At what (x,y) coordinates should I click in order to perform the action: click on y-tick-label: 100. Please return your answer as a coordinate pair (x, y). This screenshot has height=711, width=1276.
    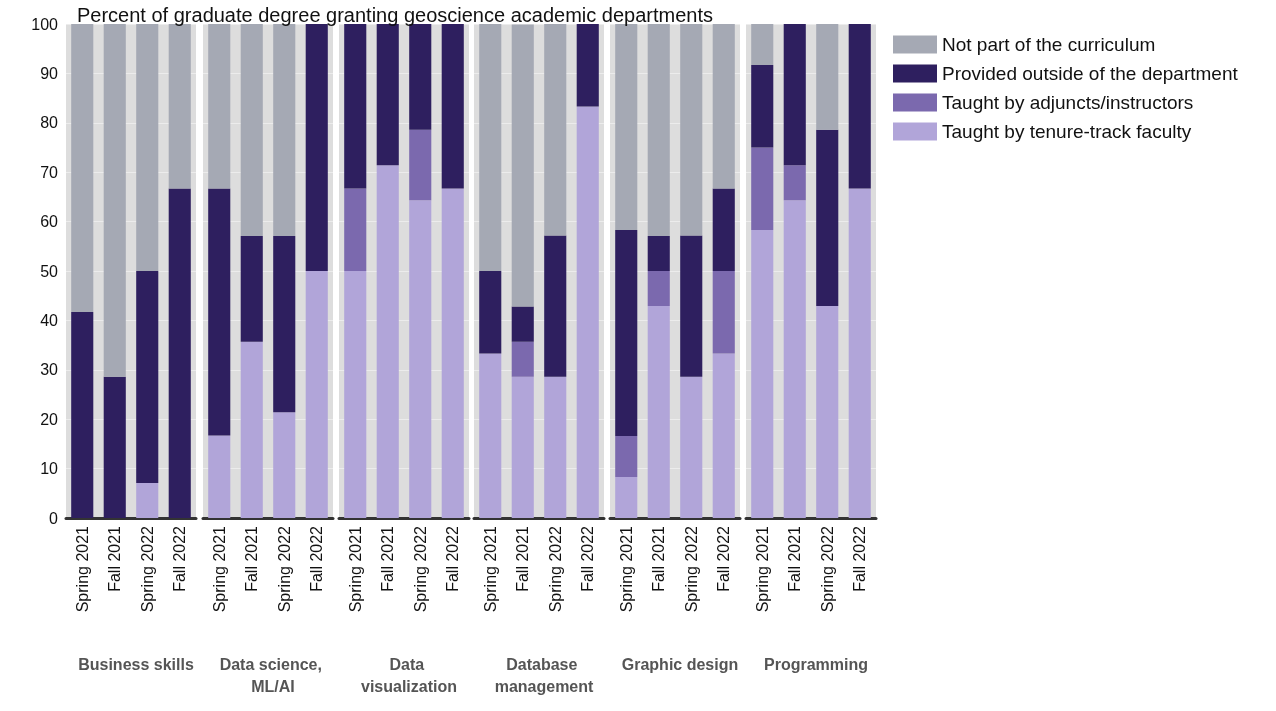
    Looking at the image, I should click on (45, 24).